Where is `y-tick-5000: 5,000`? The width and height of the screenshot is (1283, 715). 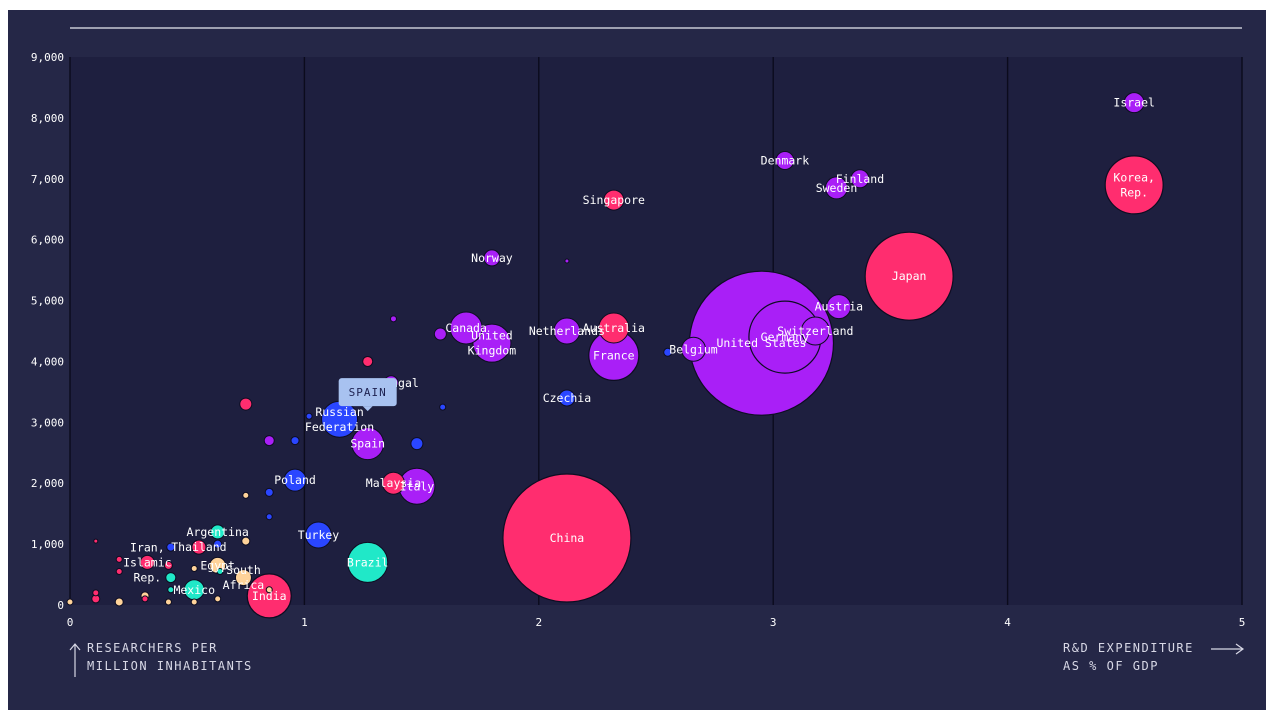 y-tick-5000: 5,000 is located at coordinates (47, 301).